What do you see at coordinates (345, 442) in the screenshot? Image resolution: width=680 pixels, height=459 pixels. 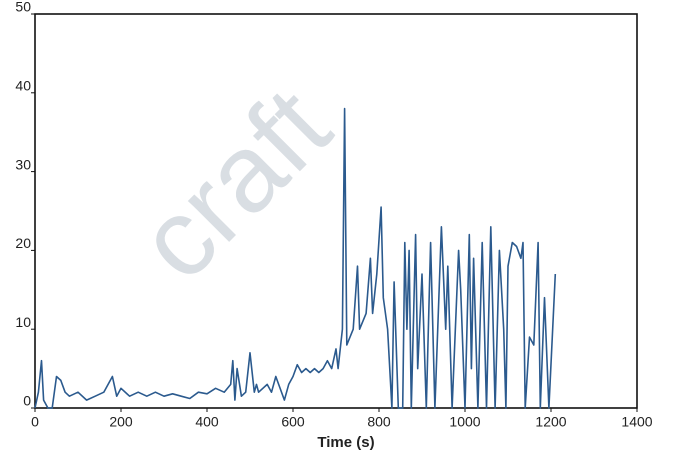 I see `x-axis-label: Time (s)` at bounding box center [345, 442].